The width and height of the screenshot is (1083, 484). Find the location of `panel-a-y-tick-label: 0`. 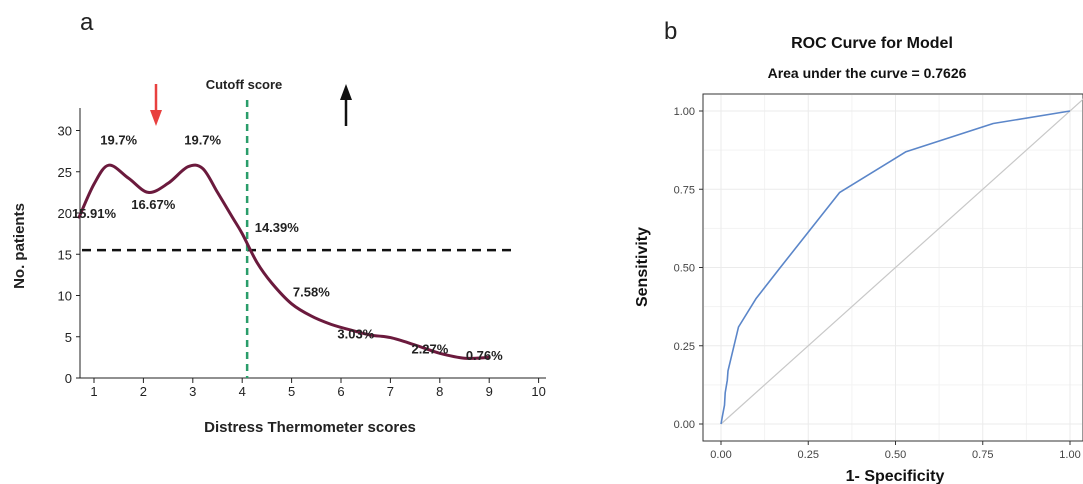

panel-a-y-tick-label: 0 is located at coordinates (68, 378).